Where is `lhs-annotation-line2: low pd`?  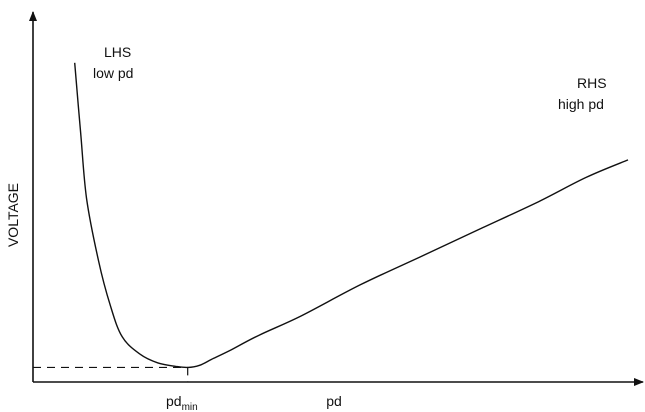 lhs-annotation-line2: low pd is located at coordinates (113, 73).